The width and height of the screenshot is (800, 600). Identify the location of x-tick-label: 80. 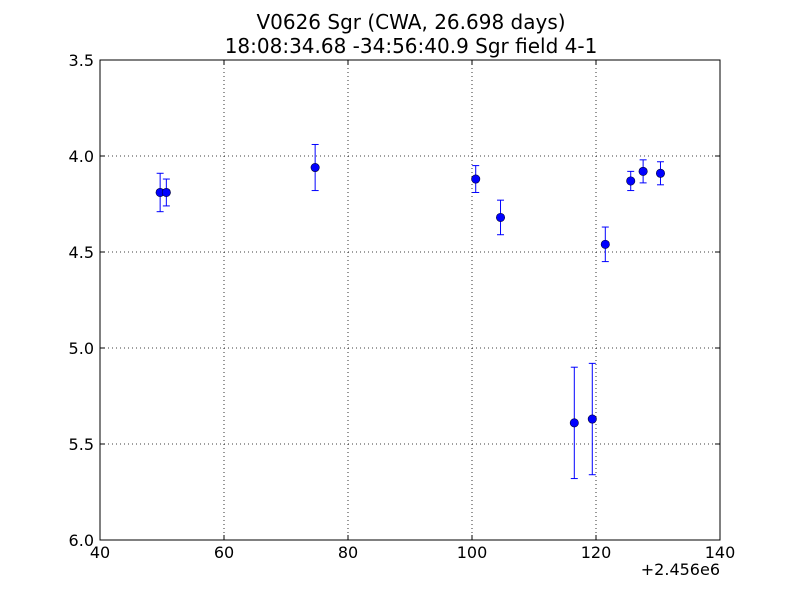
(348, 552).